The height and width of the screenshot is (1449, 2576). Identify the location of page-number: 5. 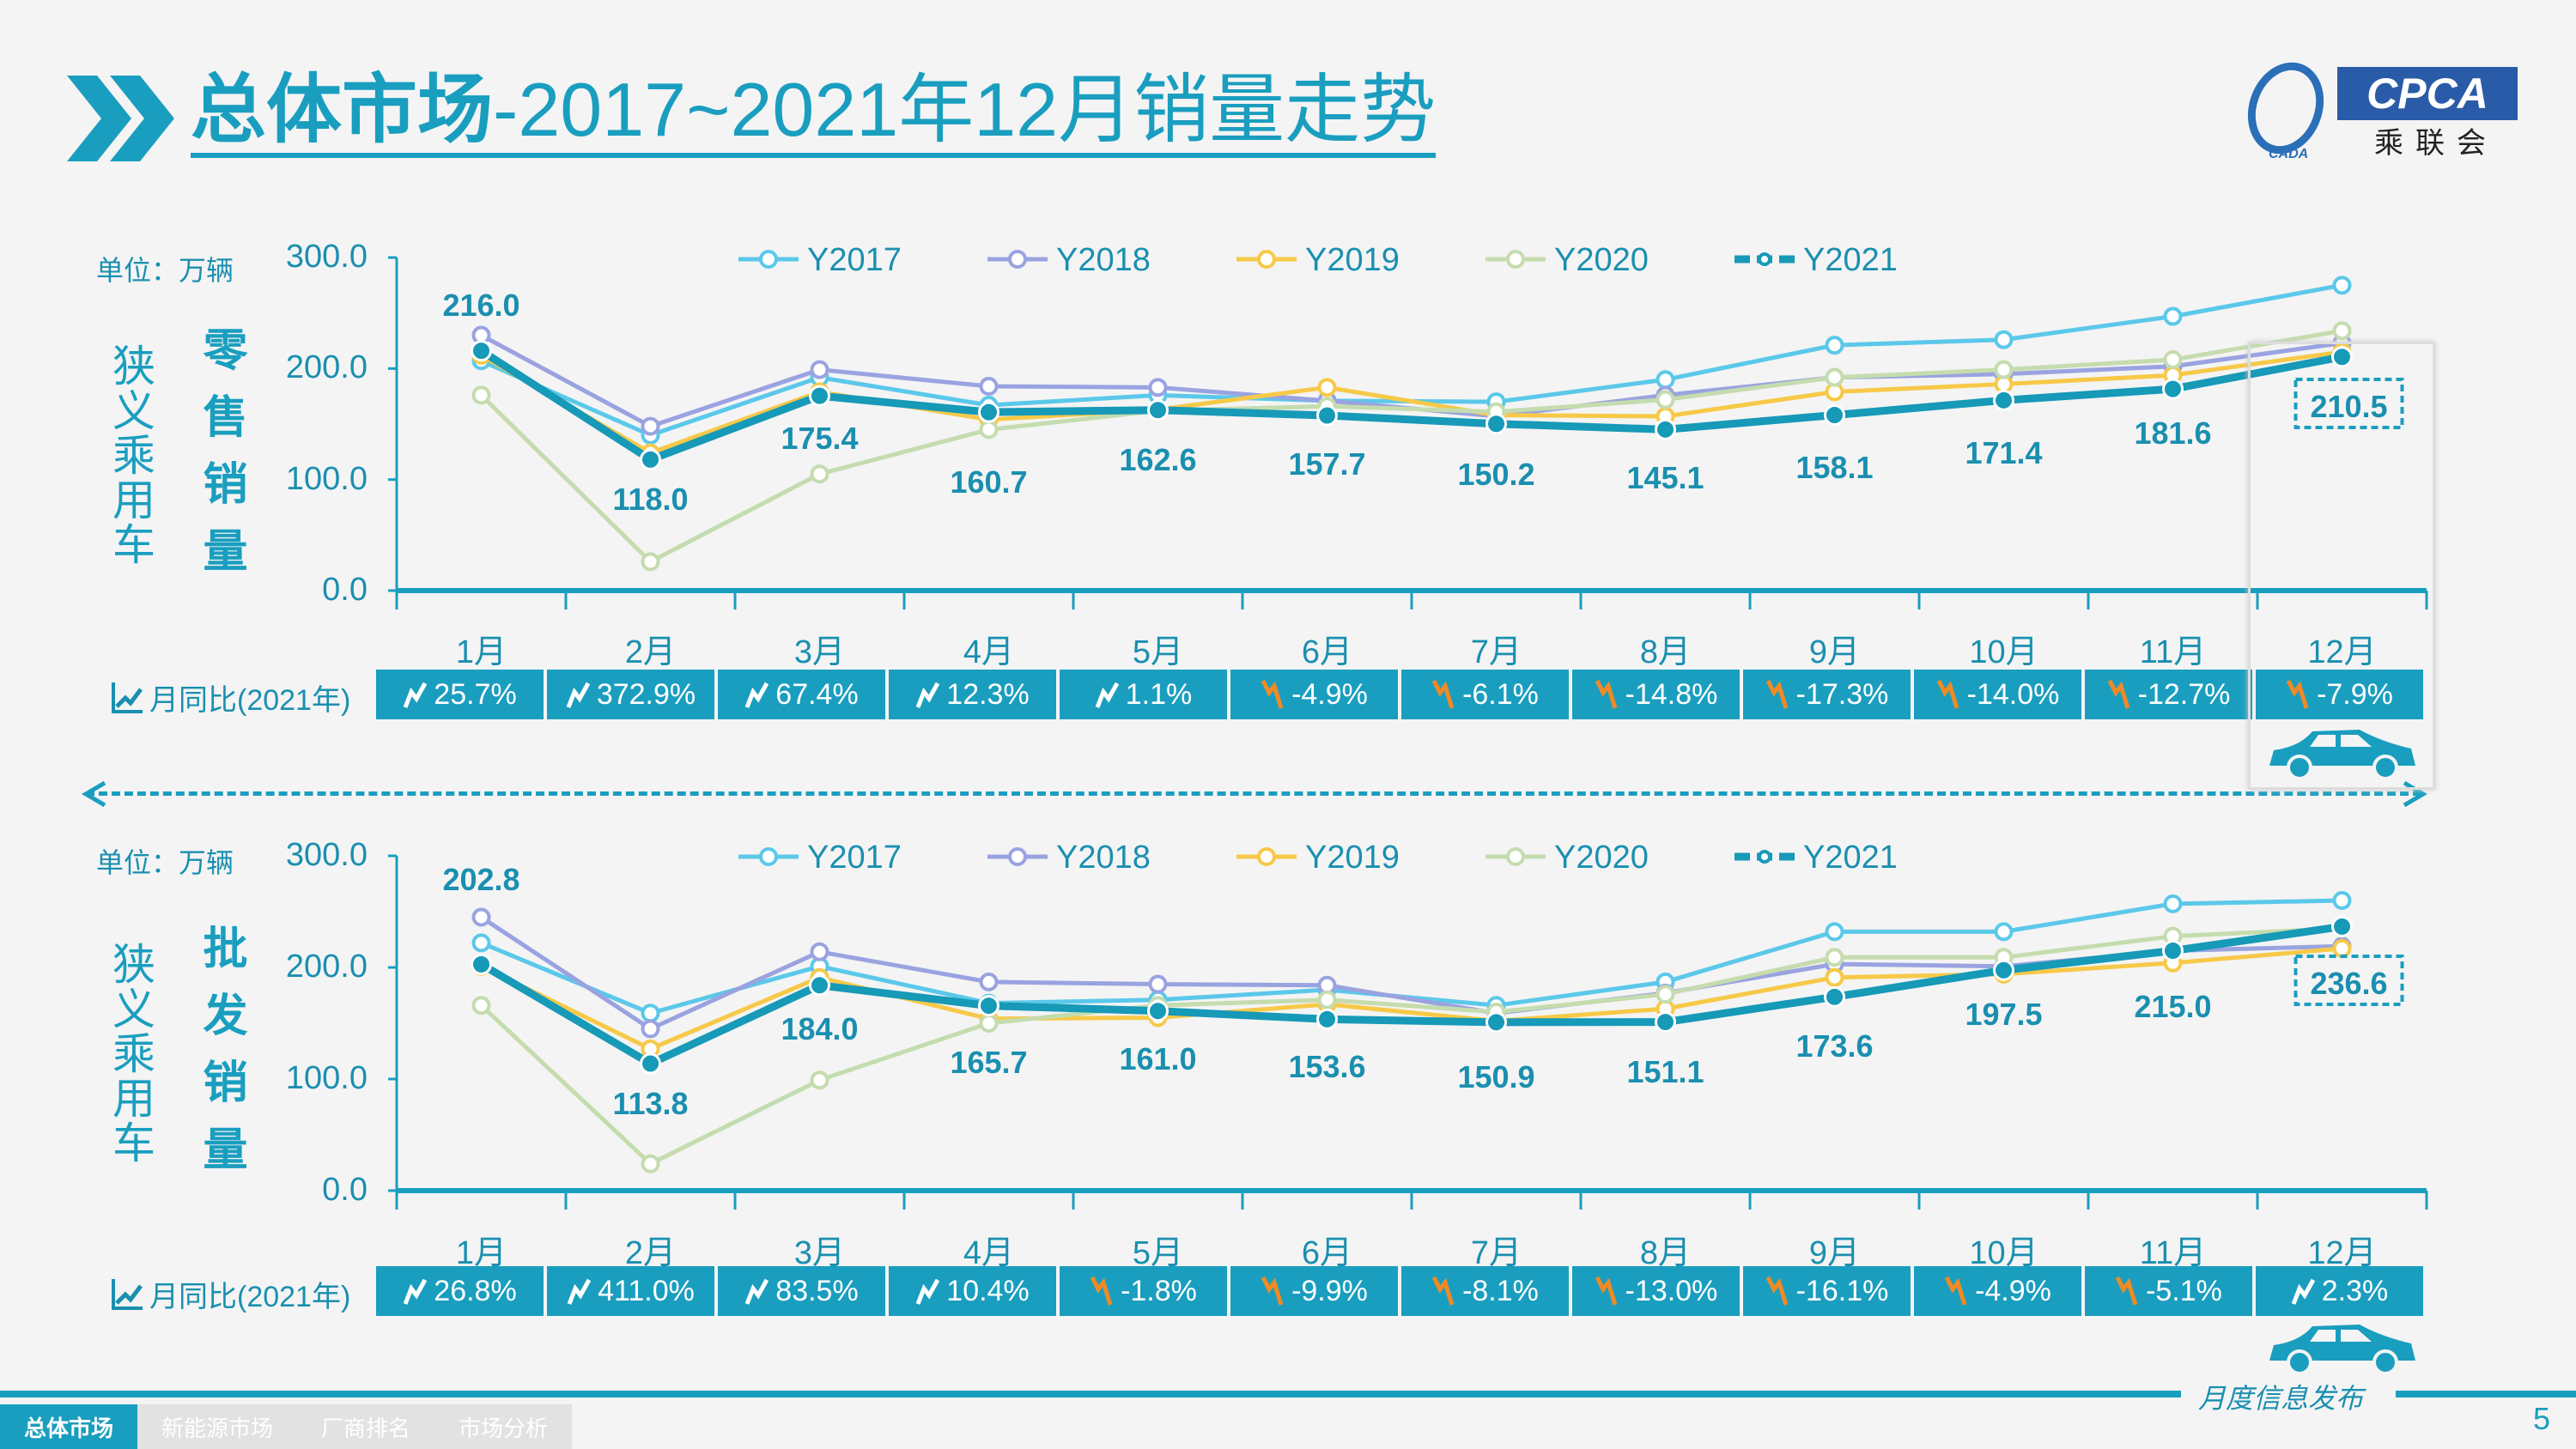
(2542, 1418).